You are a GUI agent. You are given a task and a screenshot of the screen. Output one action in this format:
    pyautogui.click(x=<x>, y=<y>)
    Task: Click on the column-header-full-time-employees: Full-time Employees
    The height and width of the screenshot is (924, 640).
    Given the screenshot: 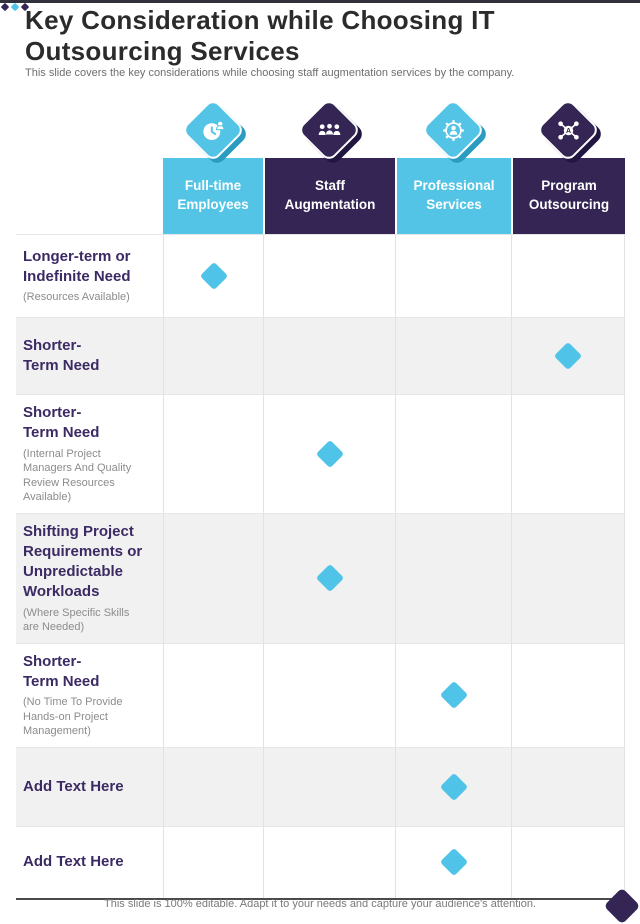 What is the action you would take?
    pyautogui.click(x=213, y=196)
    